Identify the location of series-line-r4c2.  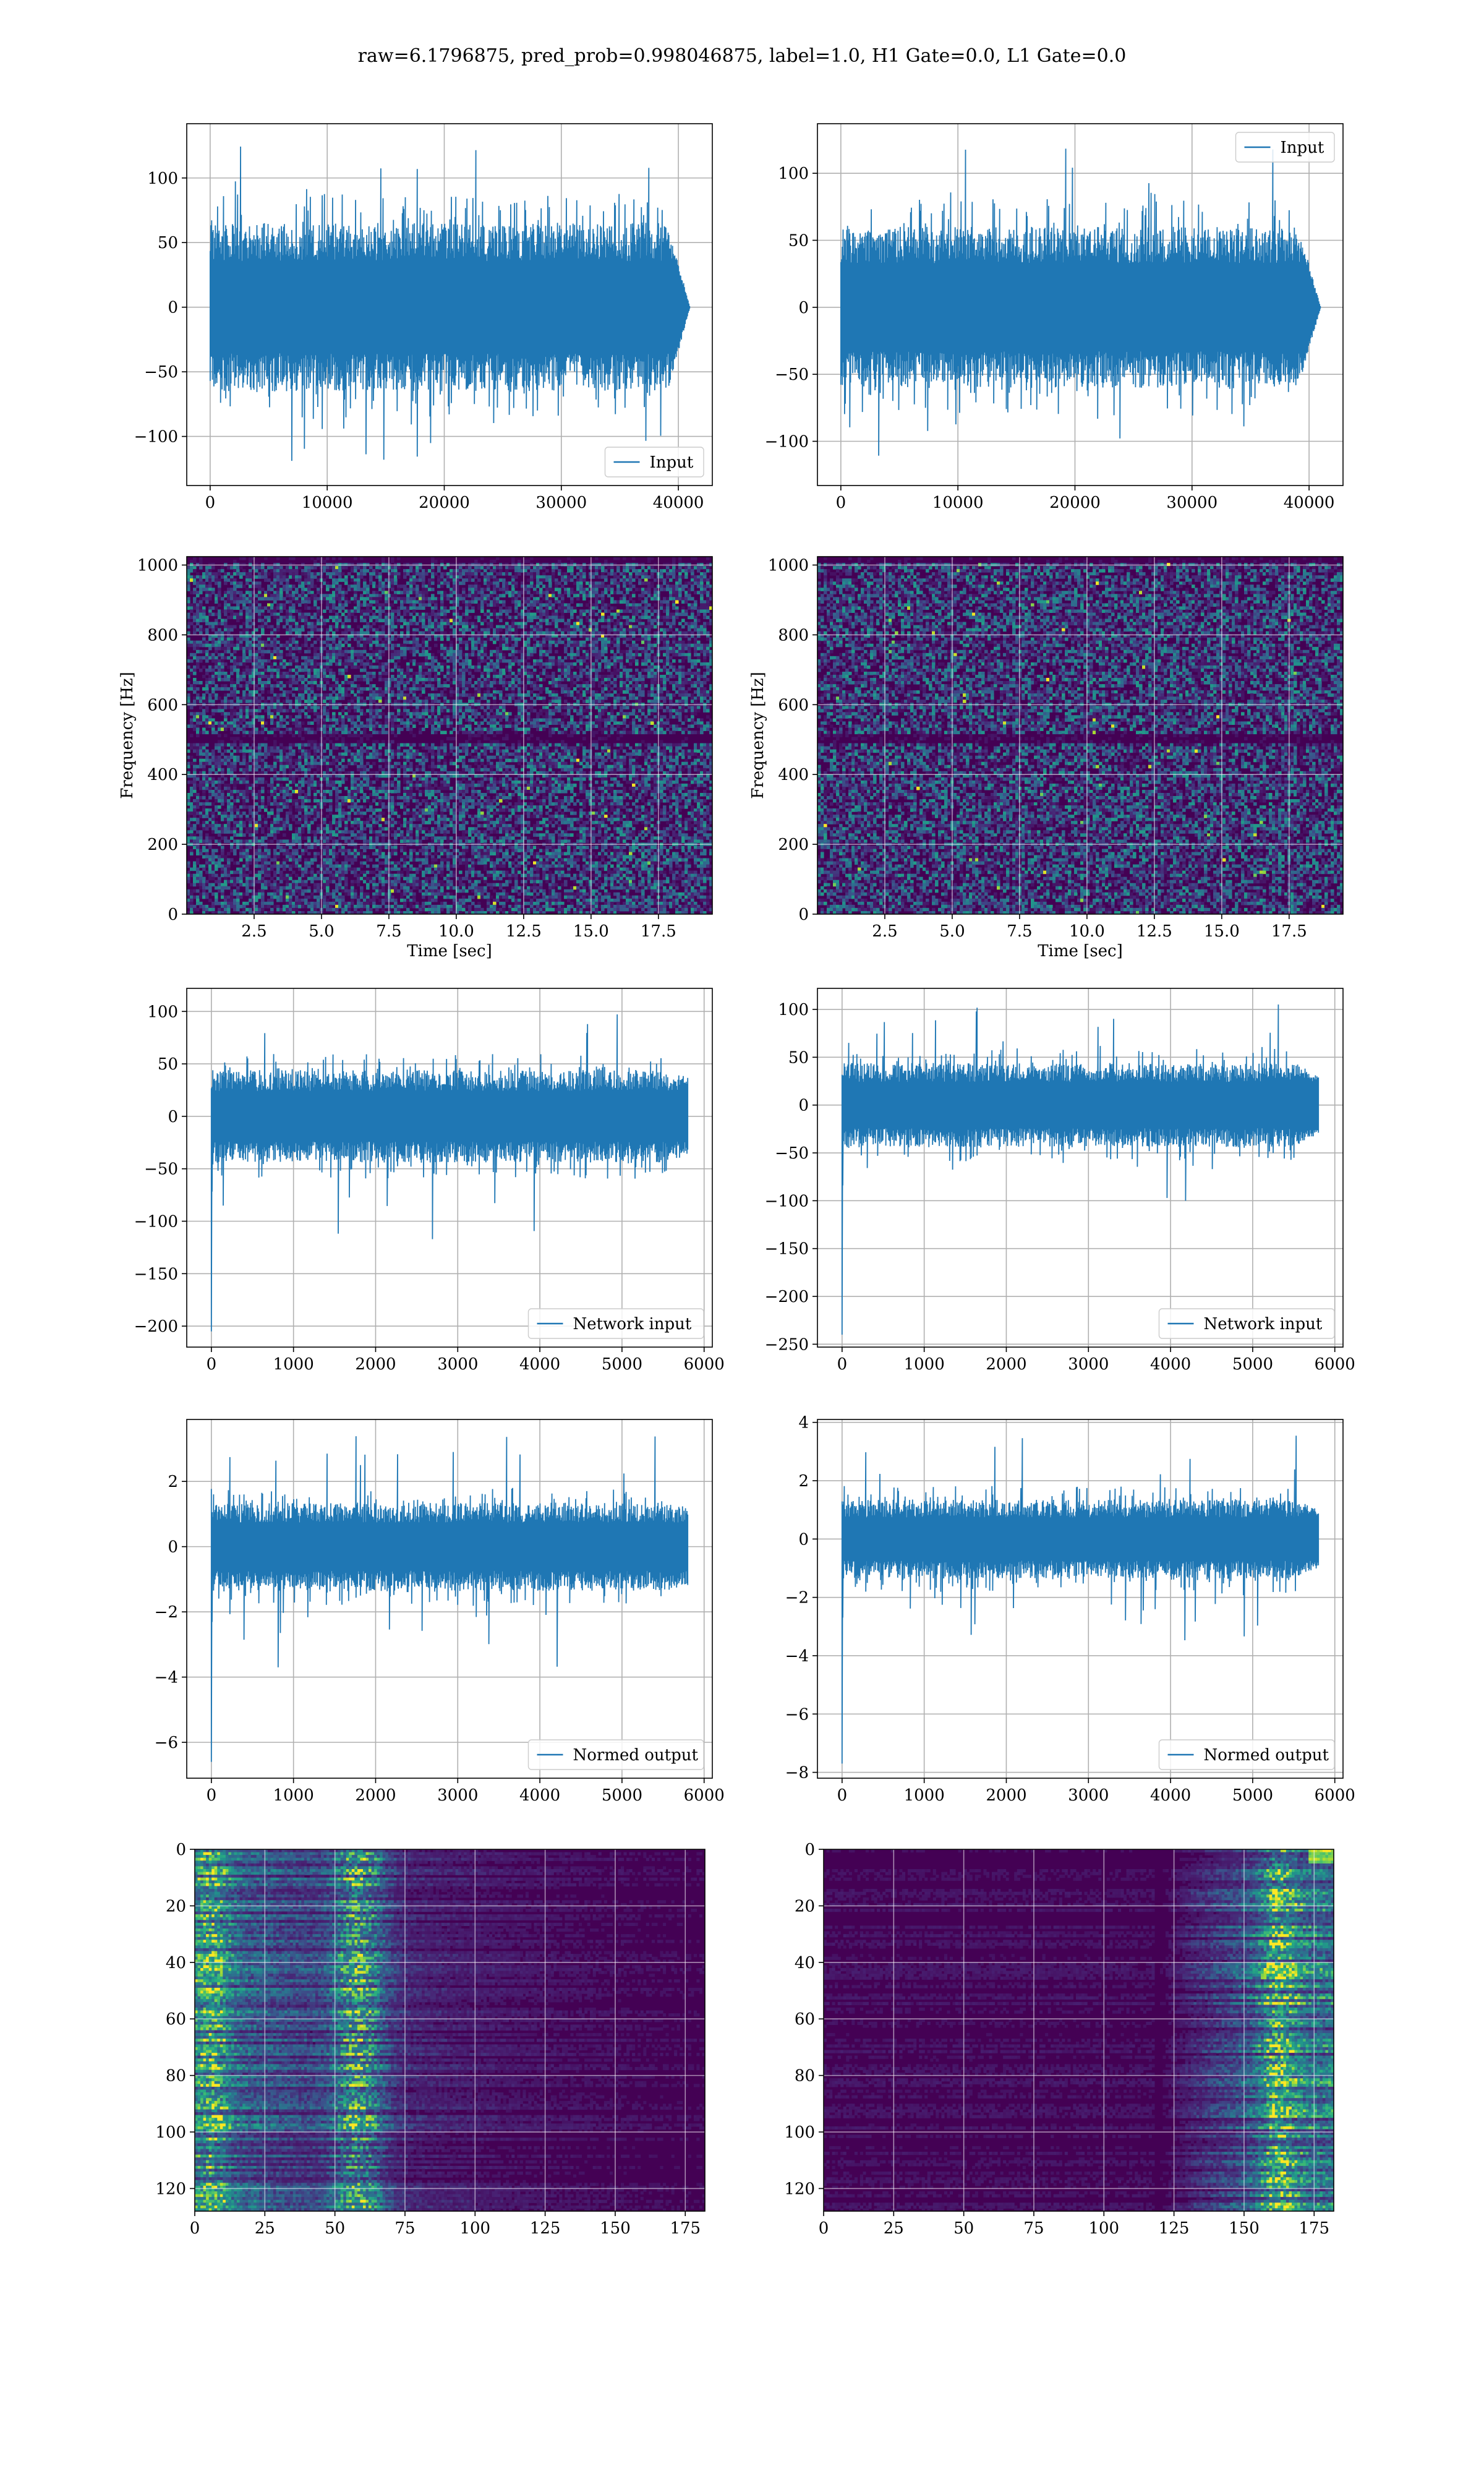
(1080, 1600).